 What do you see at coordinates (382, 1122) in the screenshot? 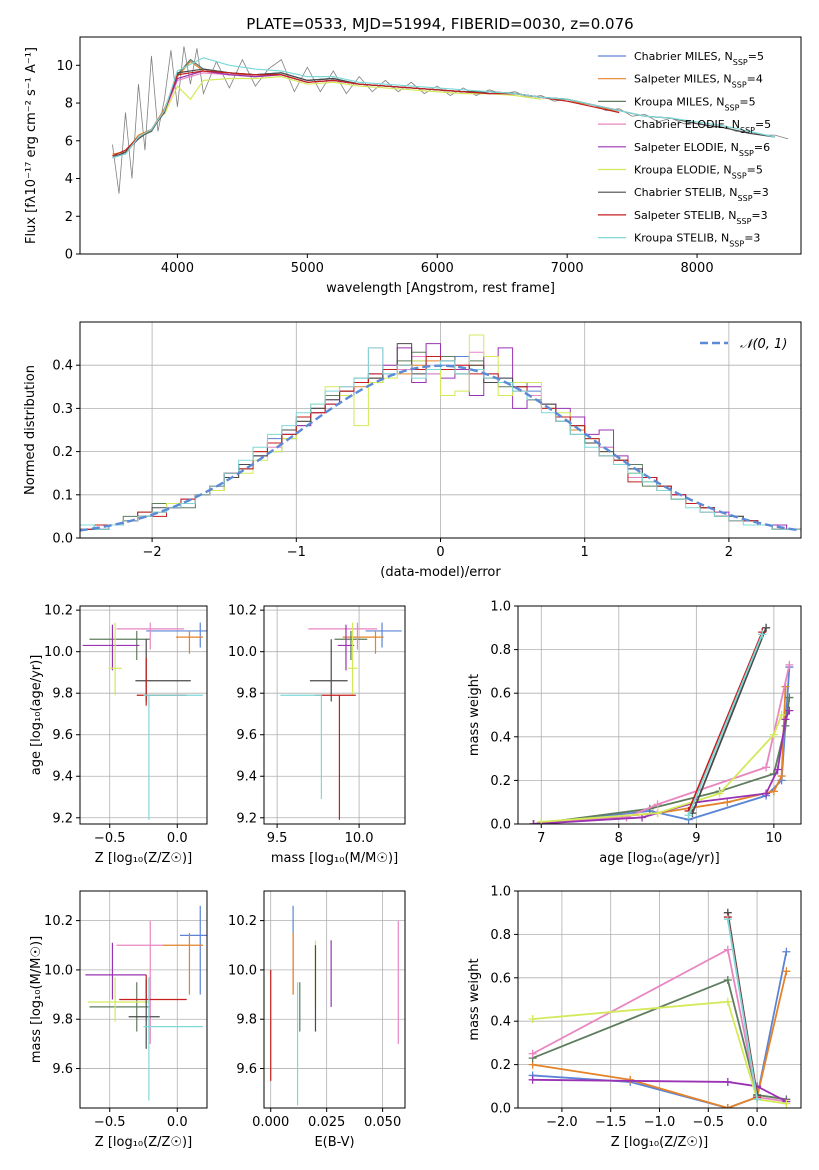
I see `x-tick-label: 0.050` at bounding box center [382, 1122].